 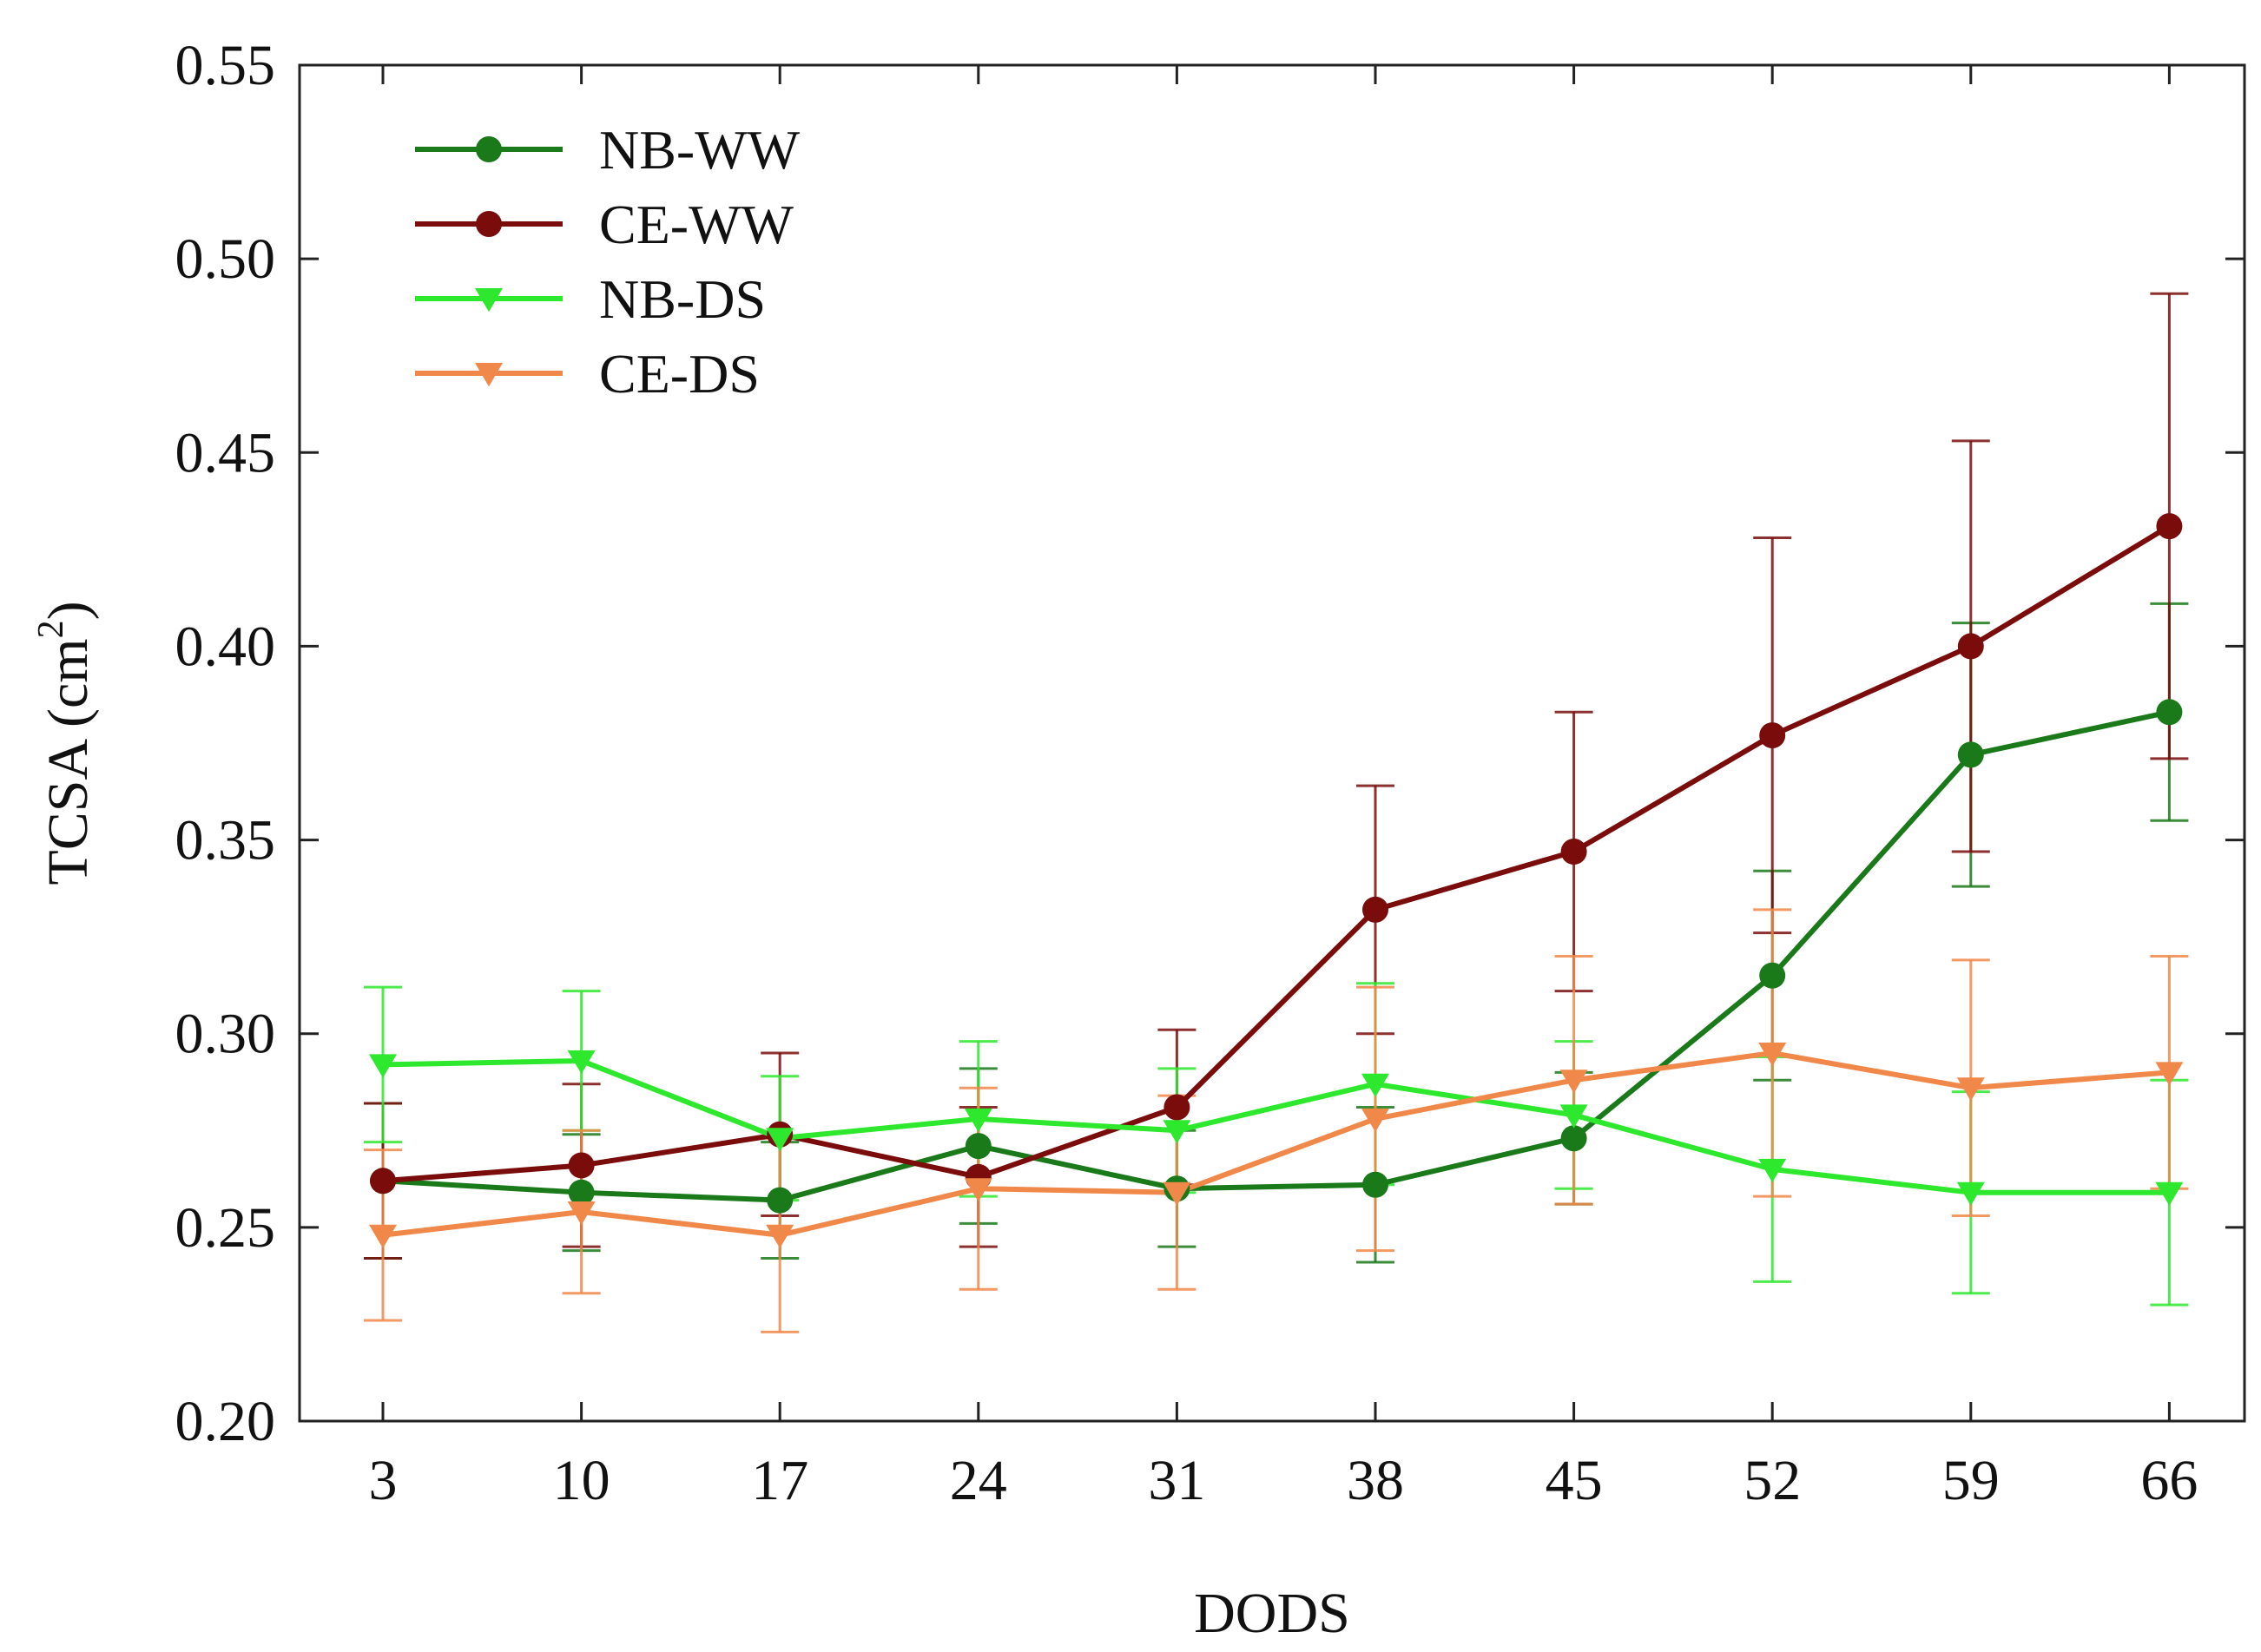 I want to click on x-tick-label: 17, so click(x=779, y=1480).